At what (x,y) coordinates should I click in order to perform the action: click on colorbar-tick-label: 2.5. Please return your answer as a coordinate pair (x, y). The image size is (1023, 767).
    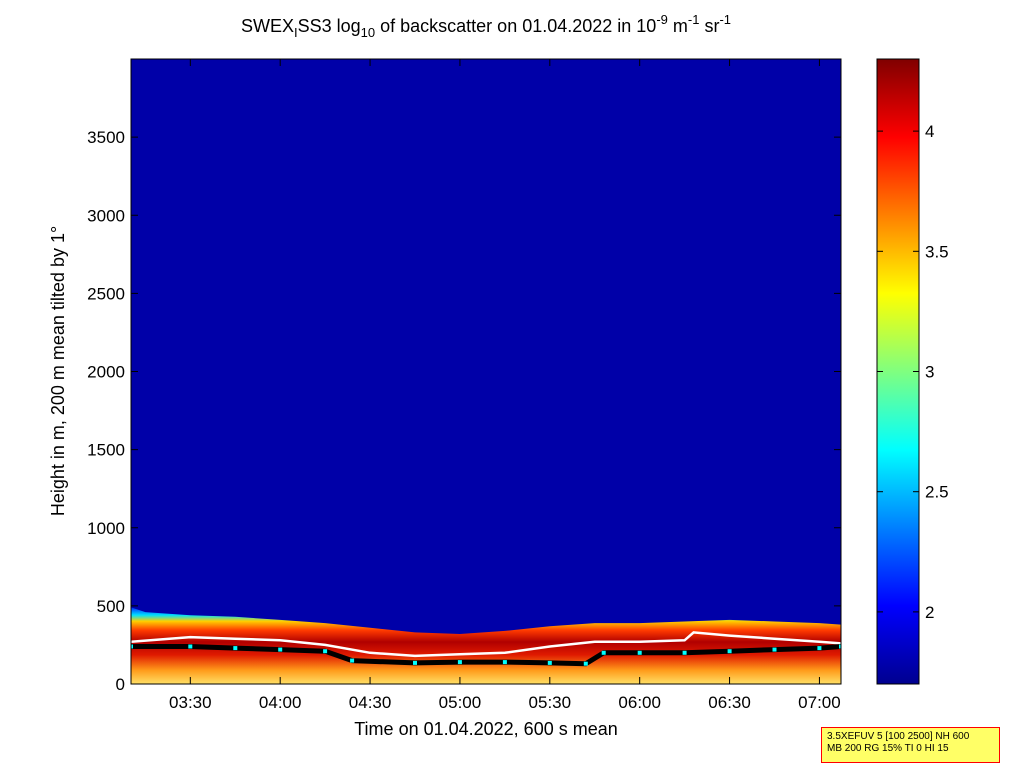
    Looking at the image, I should click on (937, 492).